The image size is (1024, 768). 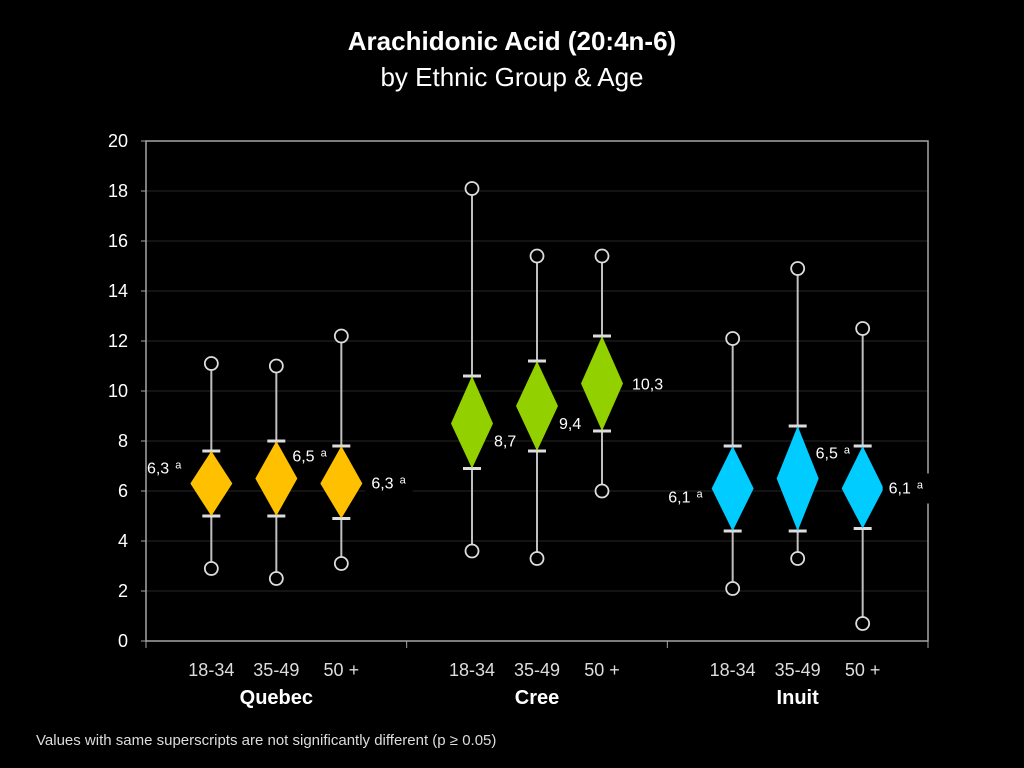 I want to click on y-tick-label: 4, so click(x=123, y=541).